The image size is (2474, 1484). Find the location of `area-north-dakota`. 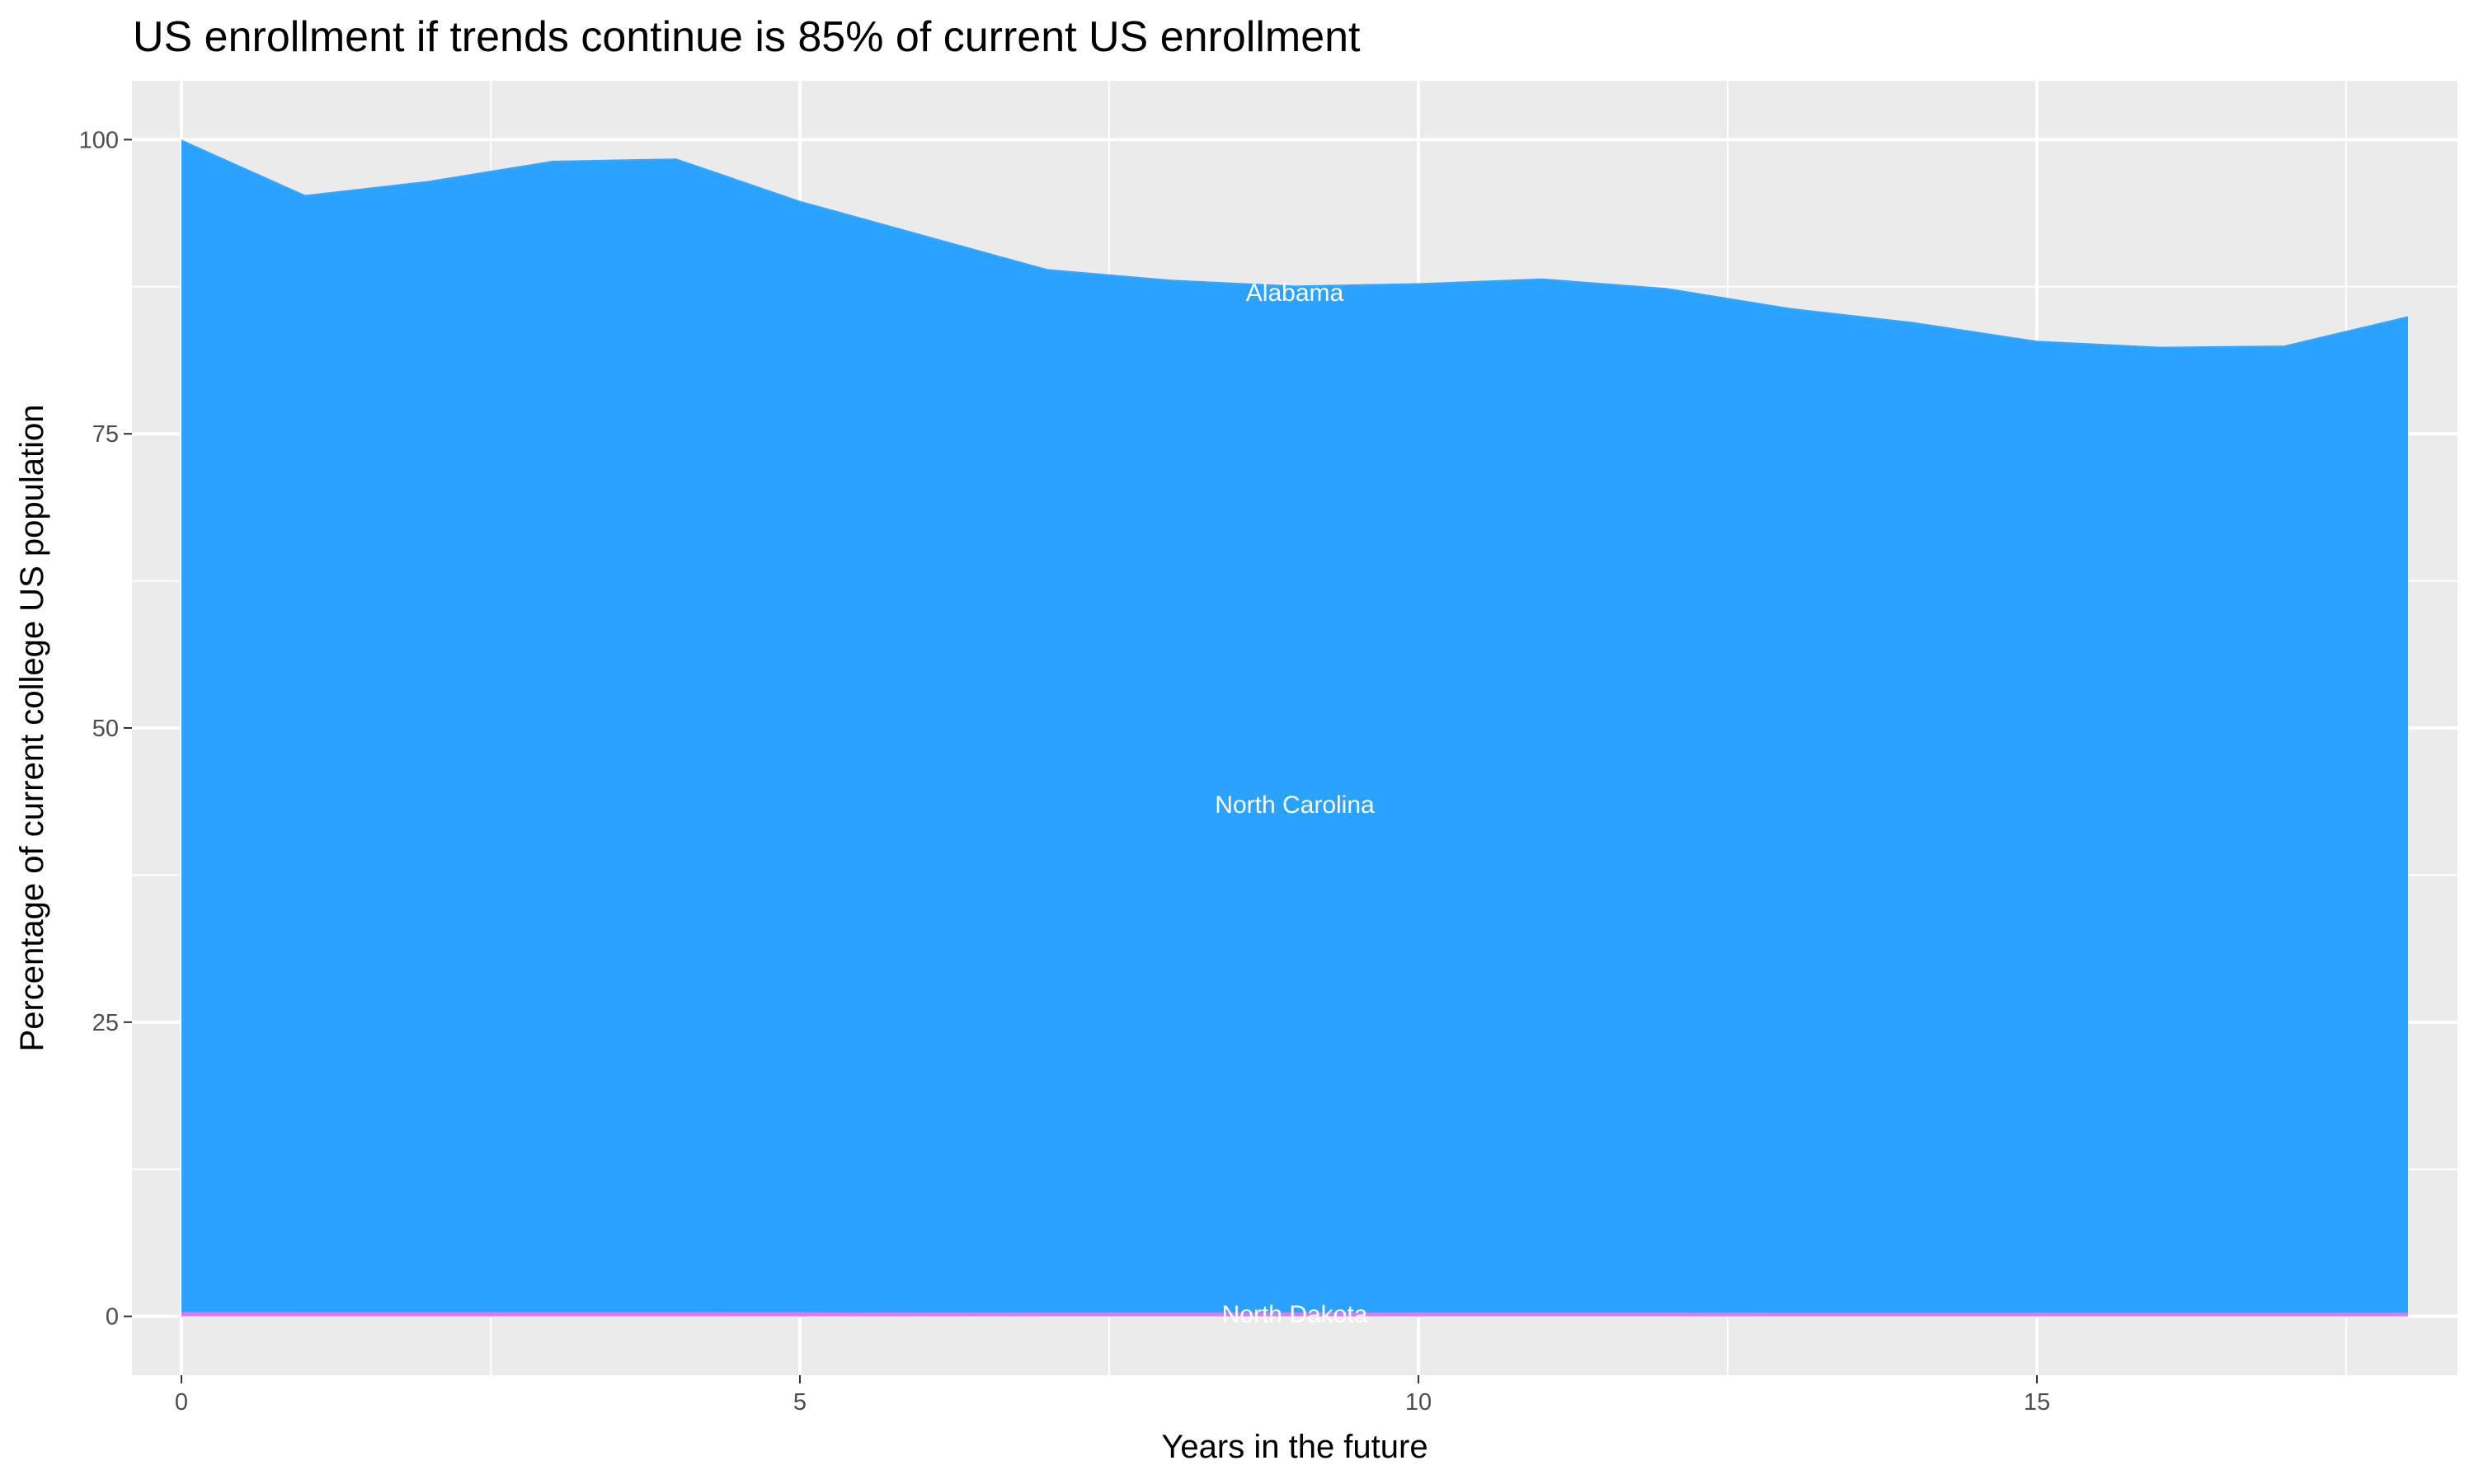

area-north-dakota is located at coordinates (1294, 1314).